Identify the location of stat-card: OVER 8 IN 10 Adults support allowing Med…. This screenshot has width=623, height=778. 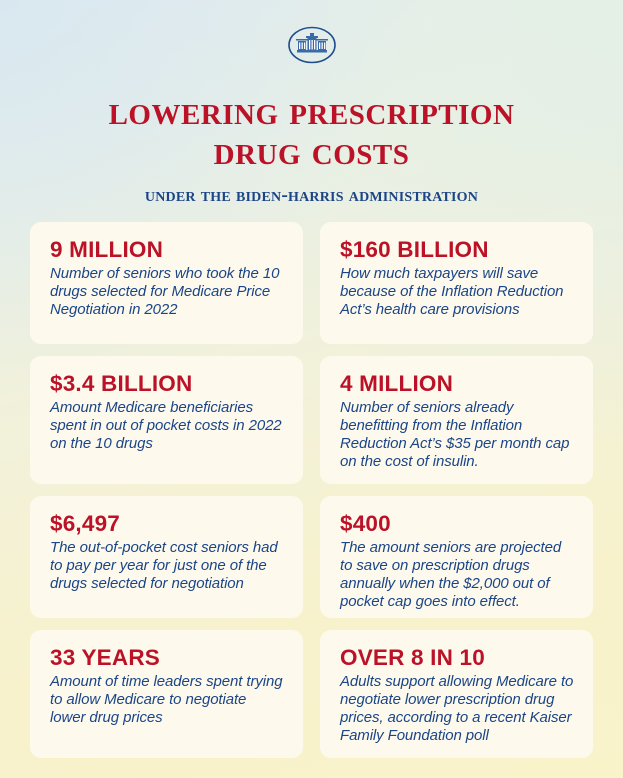
(456, 694).